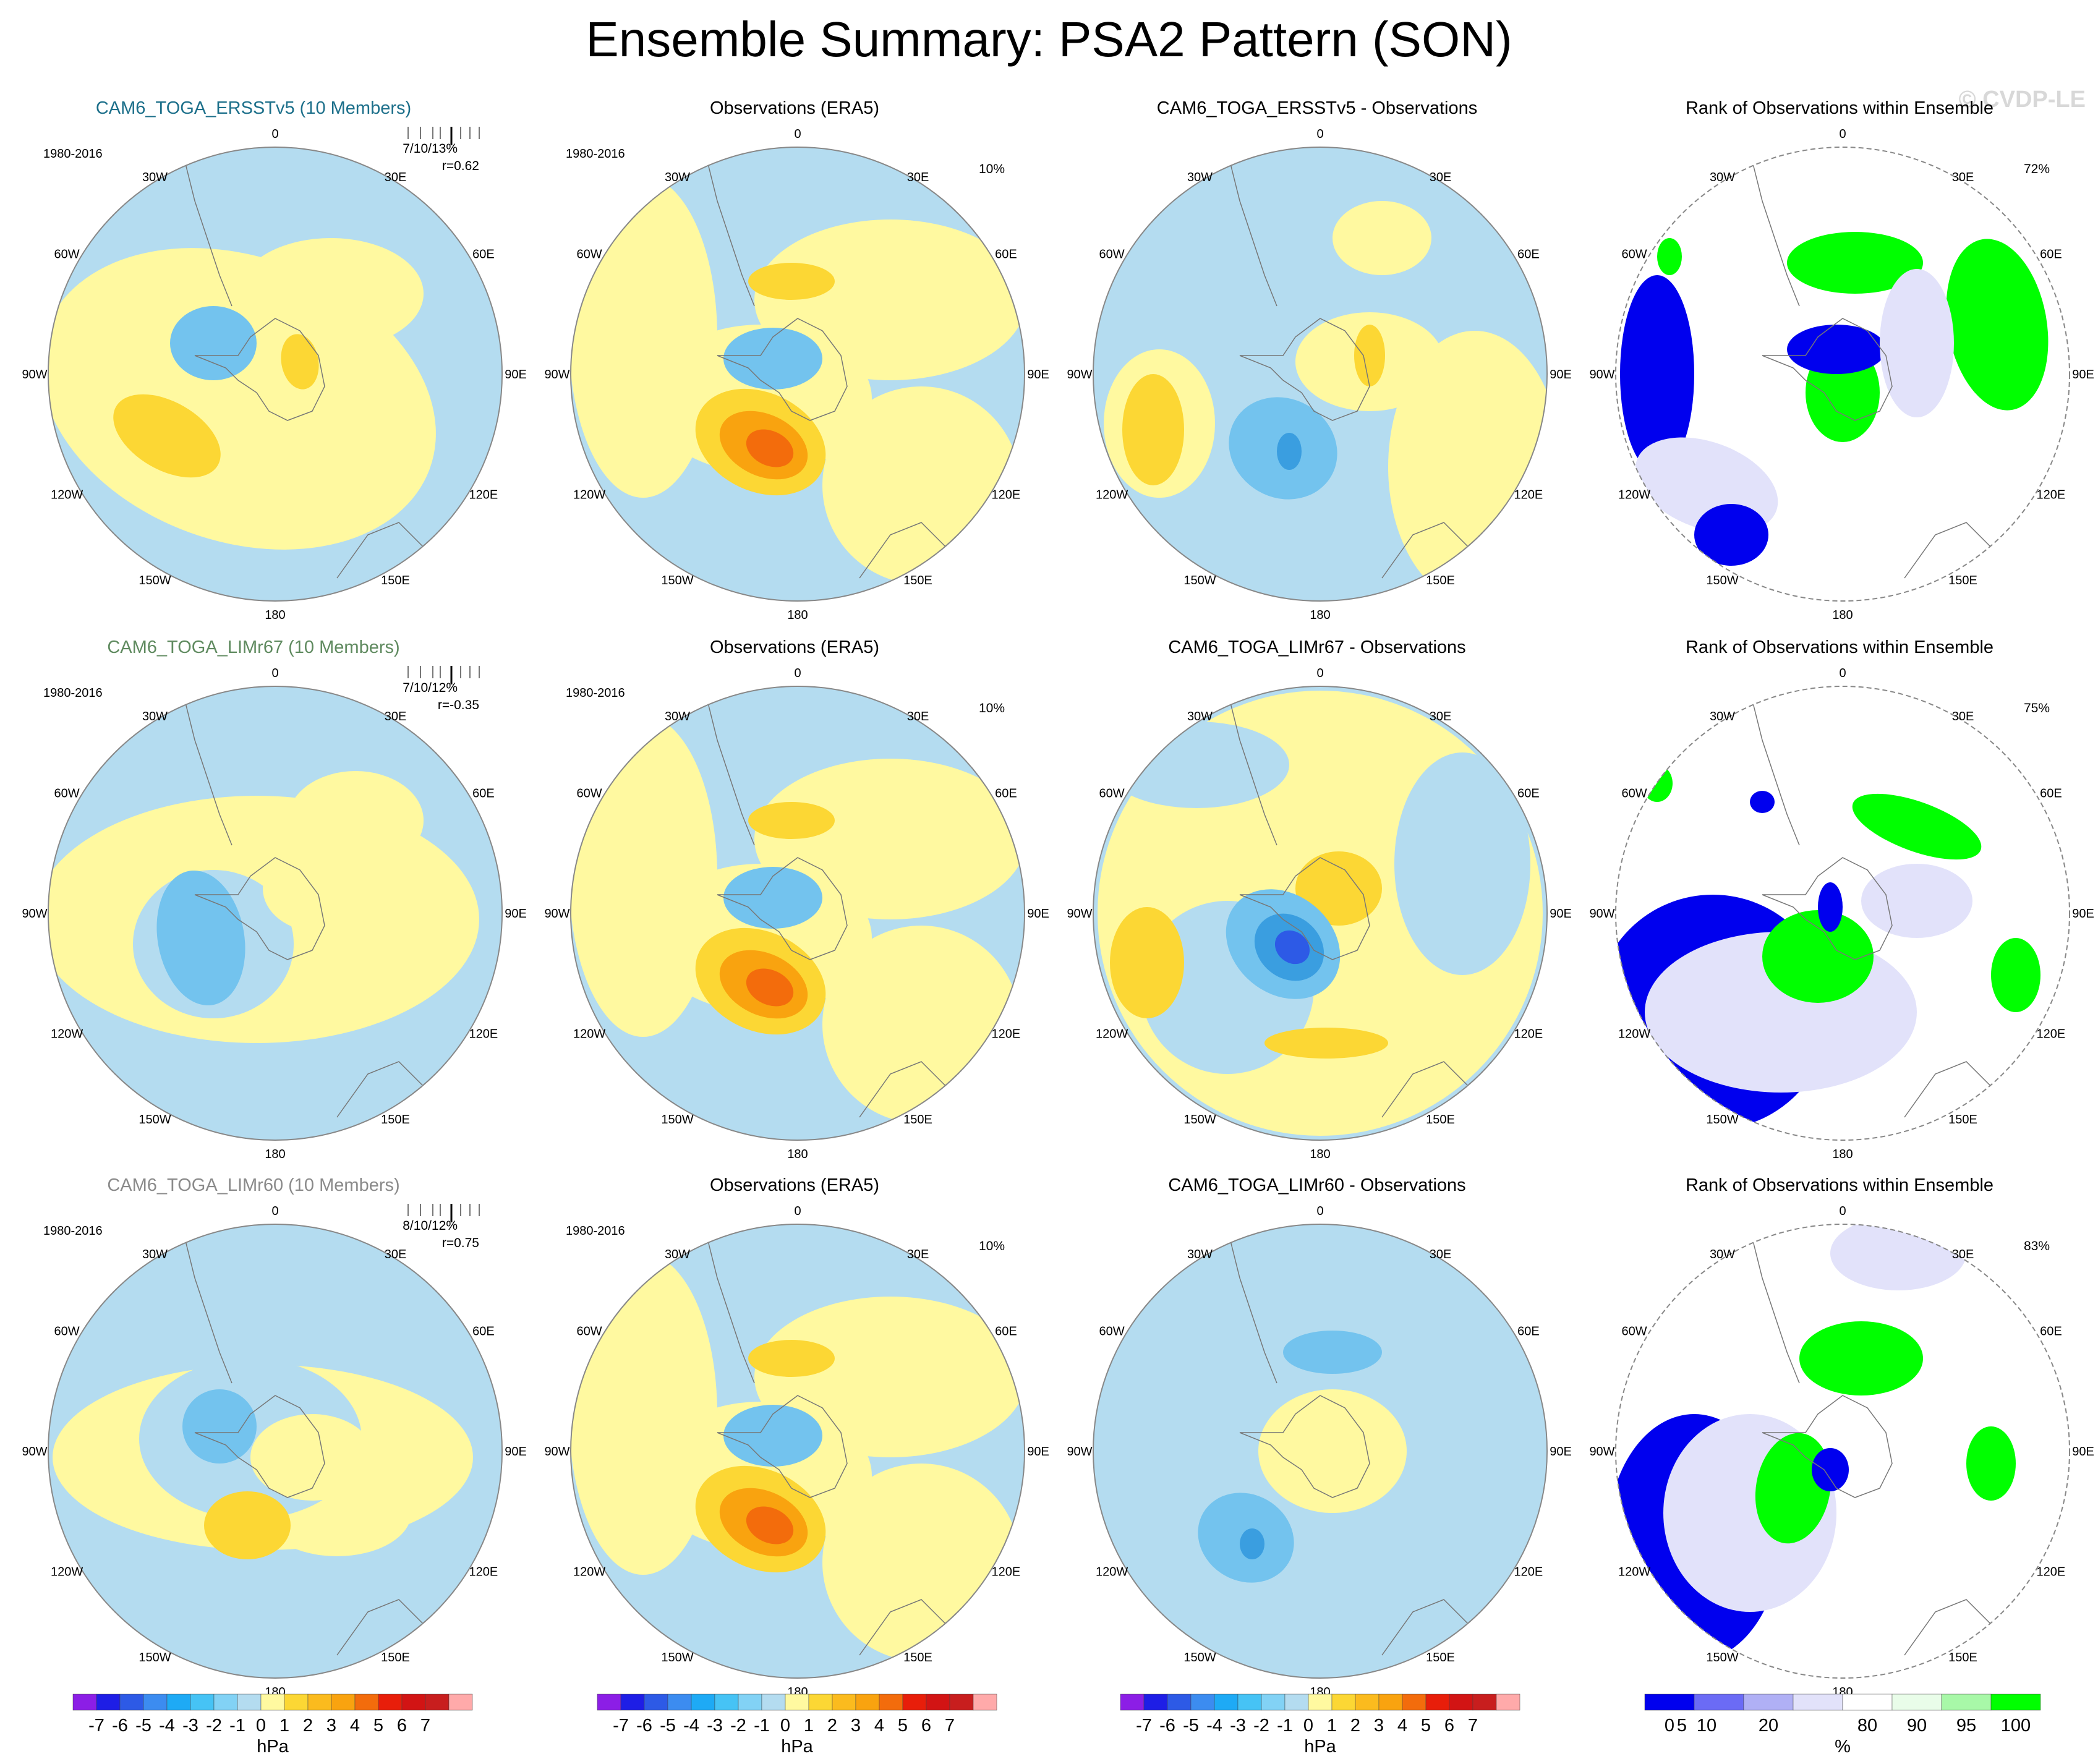  Describe the element at coordinates (254, 1185) in the screenshot. I see `model-panel-title: CAM6_TOGA_LIMr60 (10 Members)` at that location.